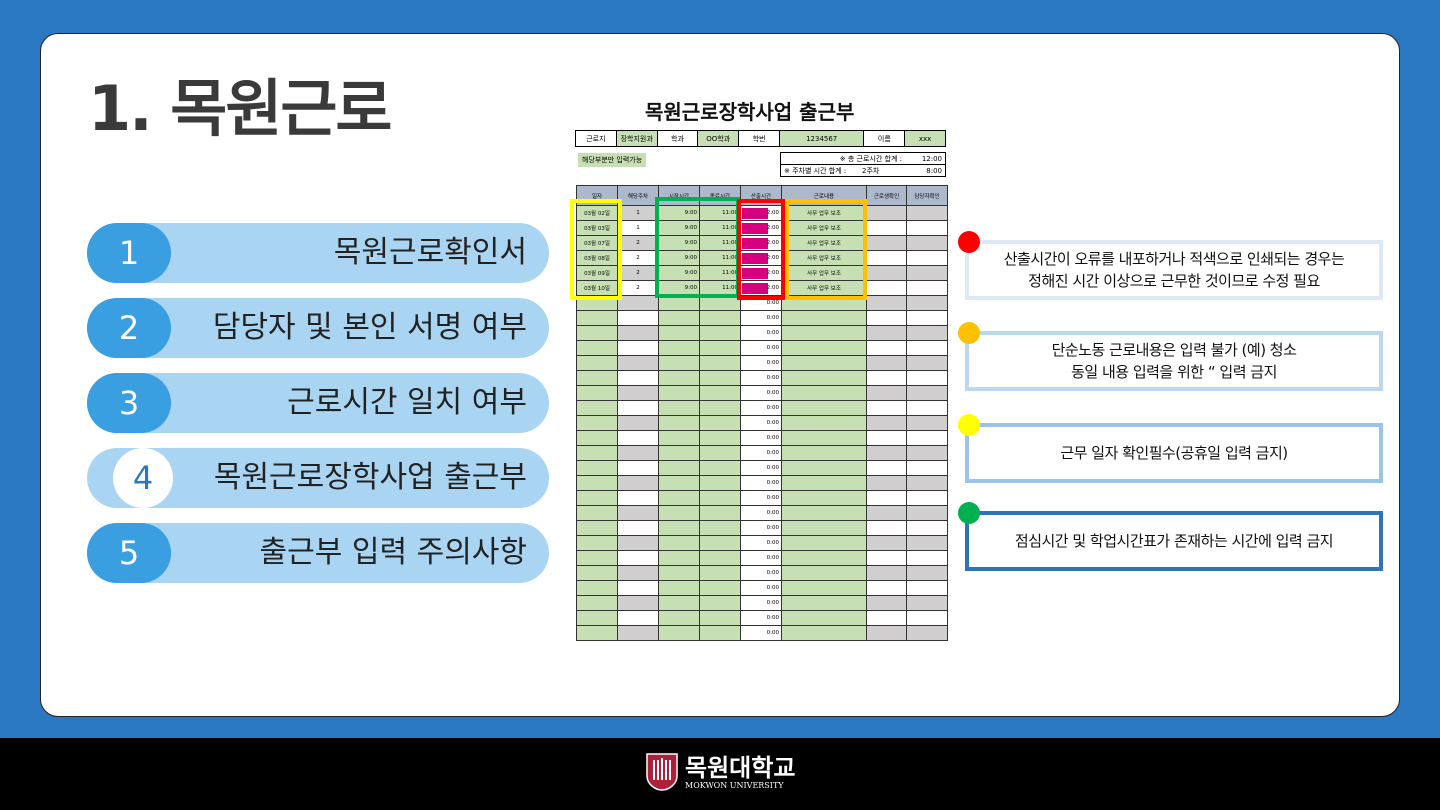 The image size is (1440, 810). I want to click on table-cell: 11:00, so click(720, 213).